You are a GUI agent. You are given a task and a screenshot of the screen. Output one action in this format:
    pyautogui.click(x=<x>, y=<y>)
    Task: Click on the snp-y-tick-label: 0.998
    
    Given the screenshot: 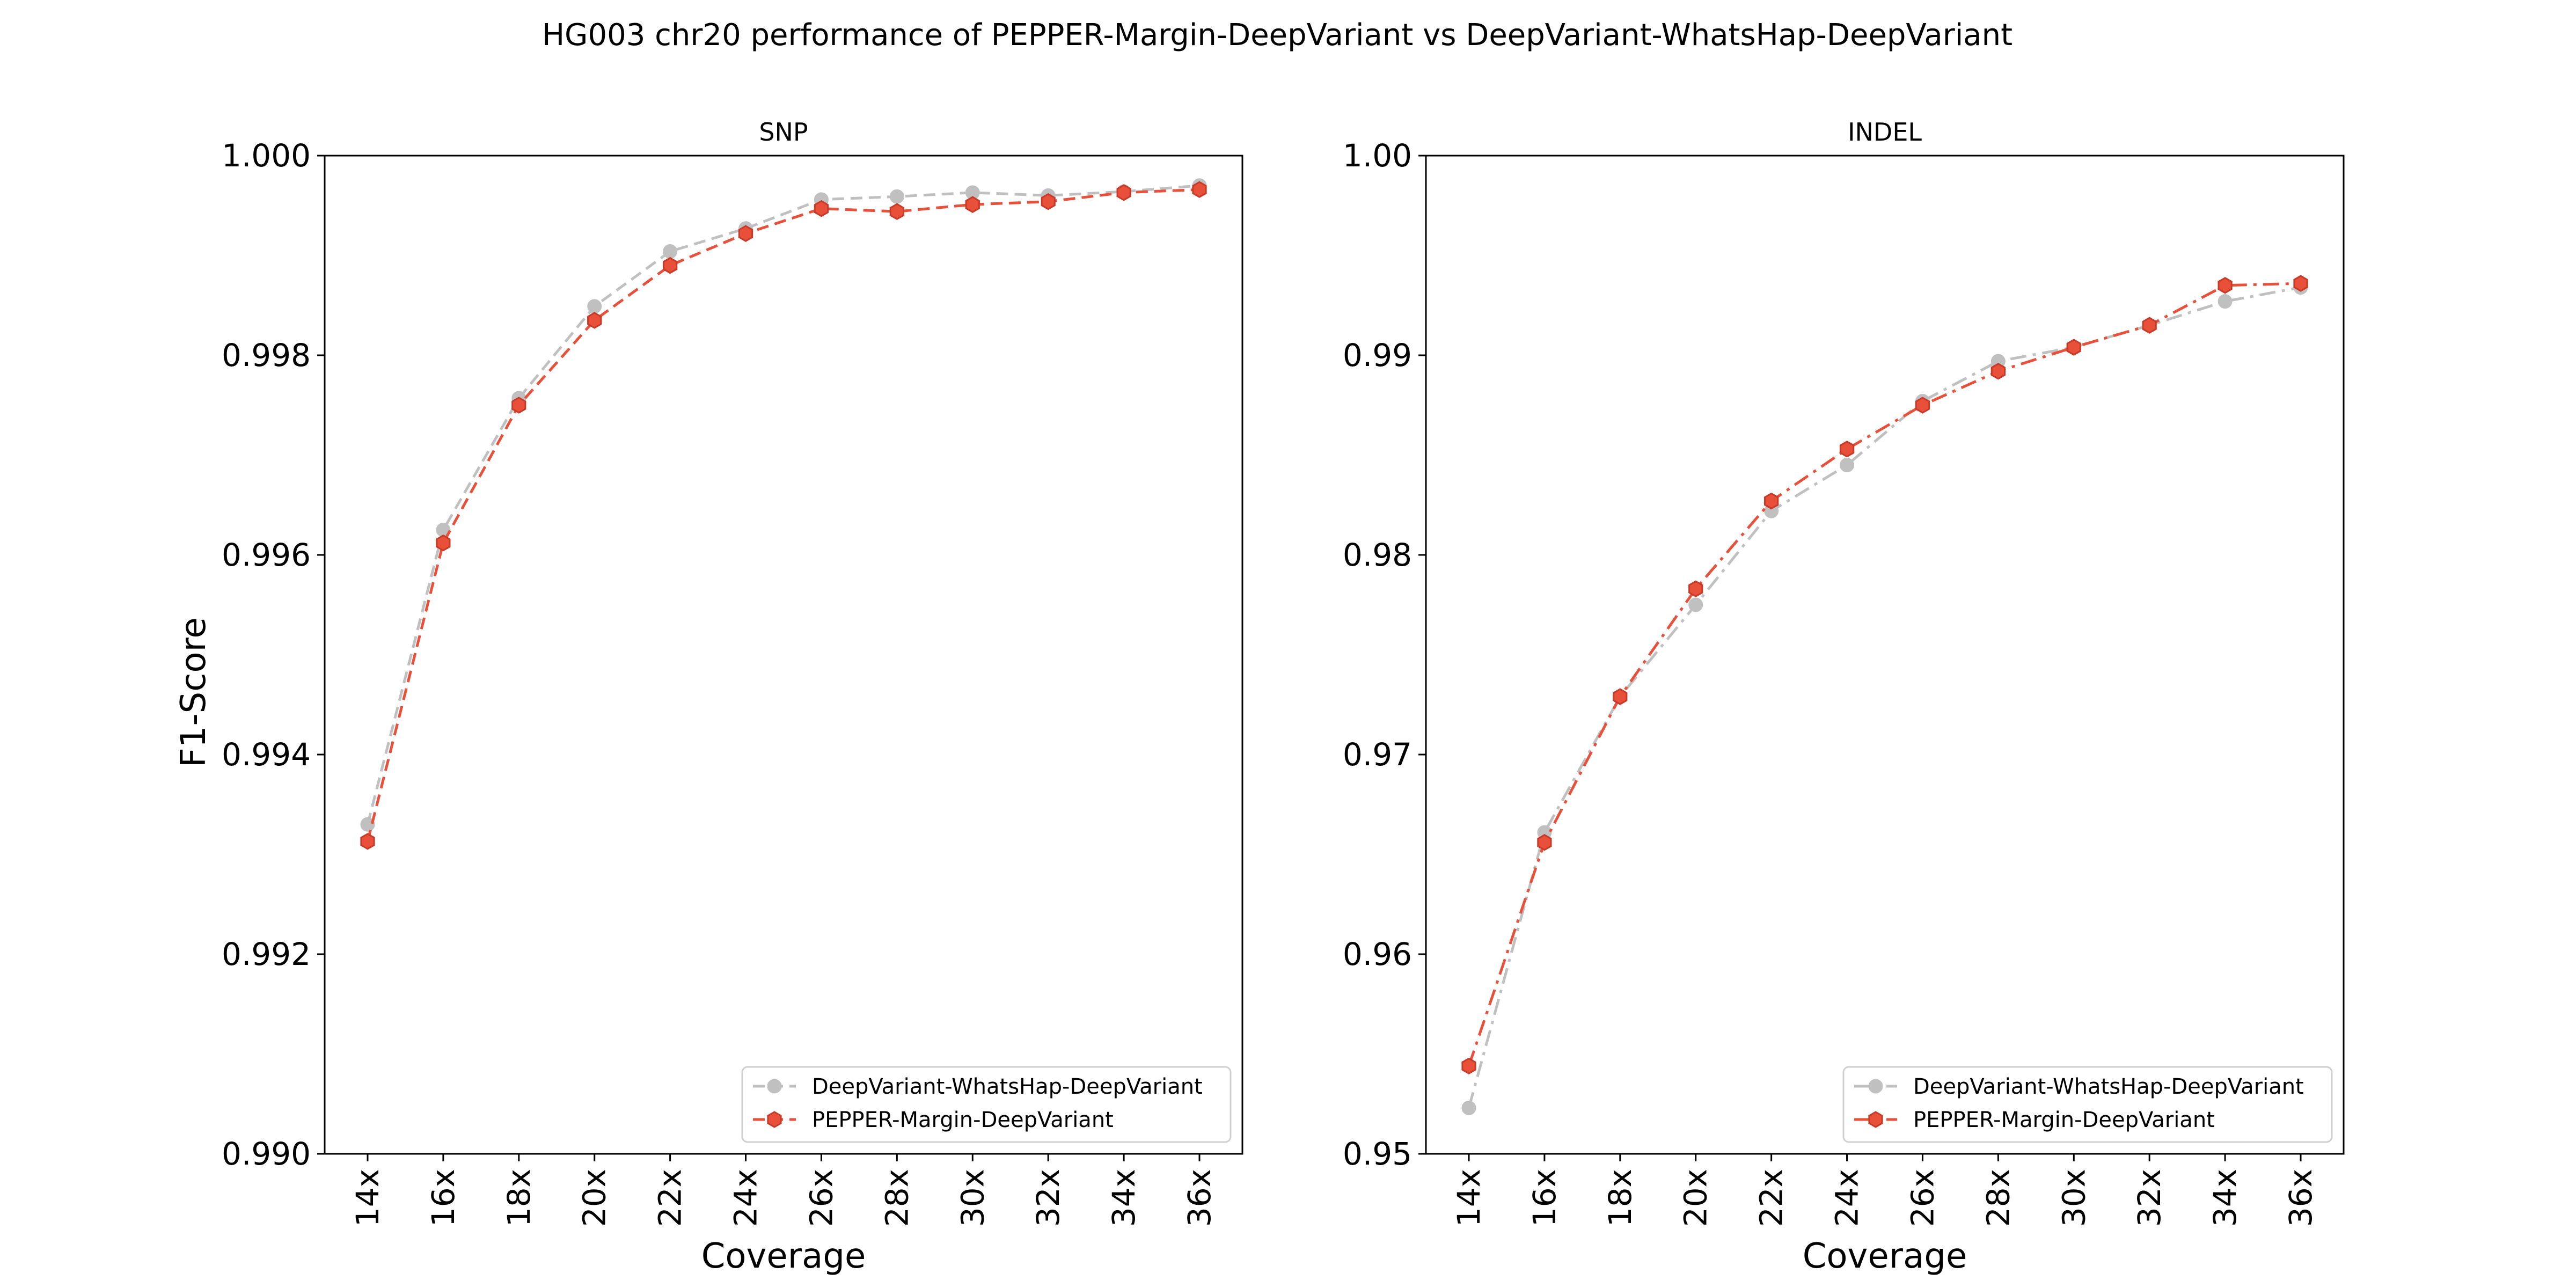 What is the action you would take?
    pyautogui.click(x=266, y=355)
    